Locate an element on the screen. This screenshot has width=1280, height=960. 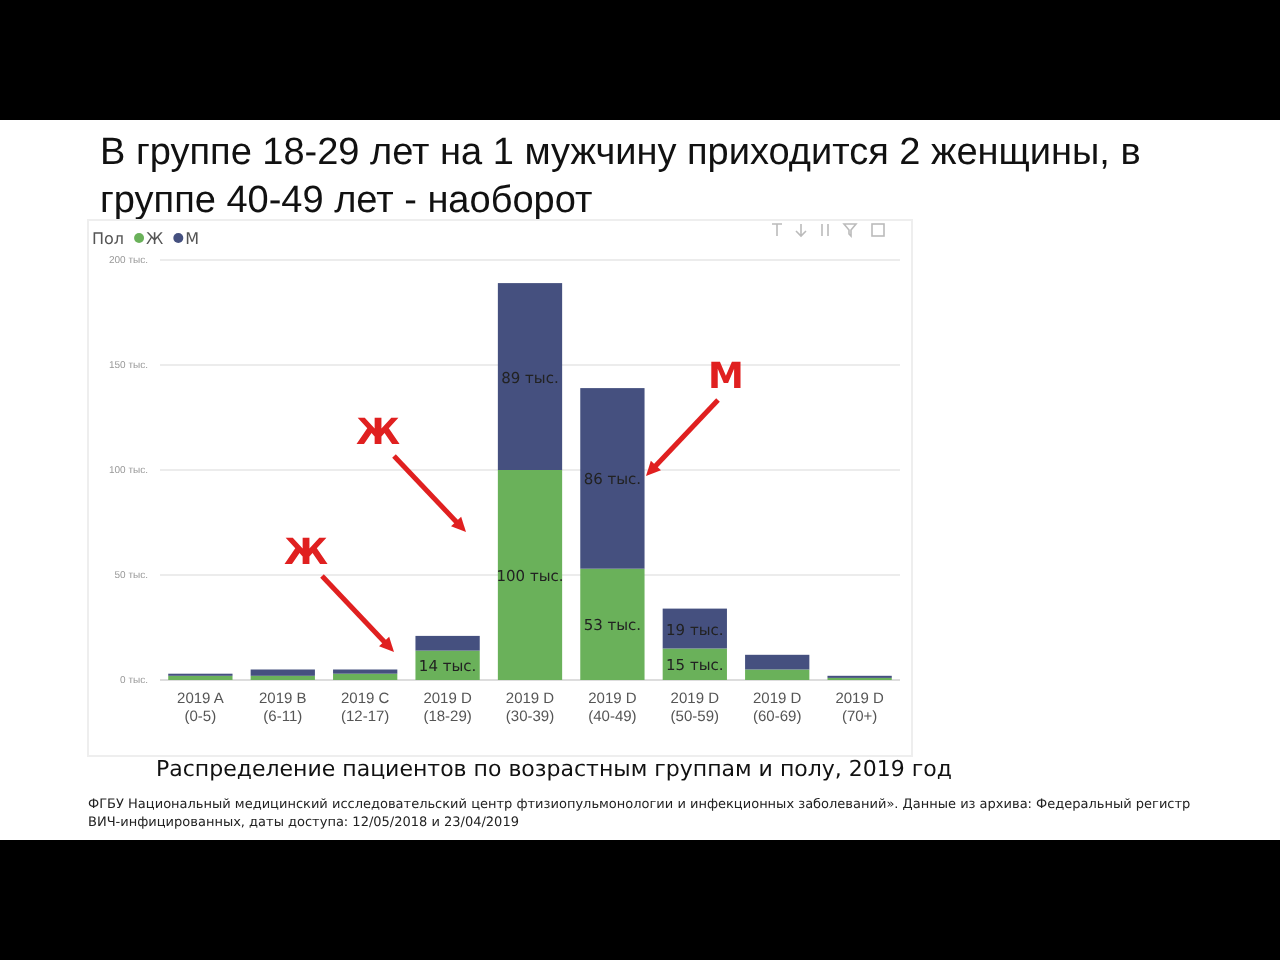
legend-title: Пол is located at coordinates (108, 239).